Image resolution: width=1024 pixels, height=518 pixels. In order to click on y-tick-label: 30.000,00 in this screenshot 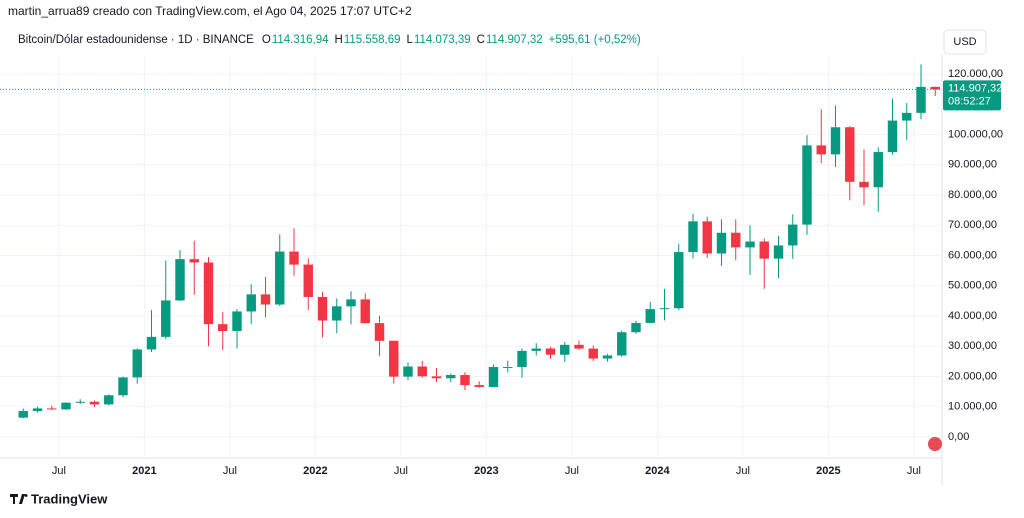, I will do `click(972, 346)`.